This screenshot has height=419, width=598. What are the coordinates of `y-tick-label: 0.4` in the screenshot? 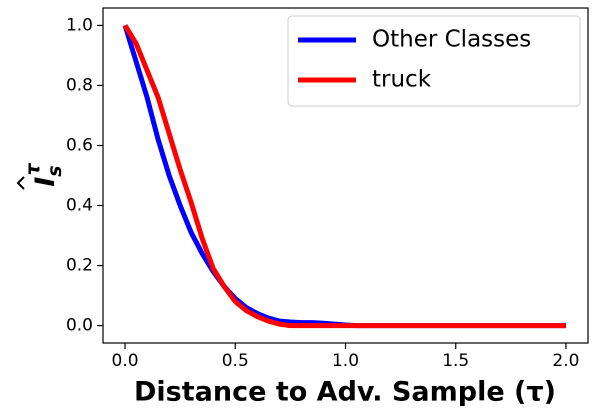 It's located at (79, 206).